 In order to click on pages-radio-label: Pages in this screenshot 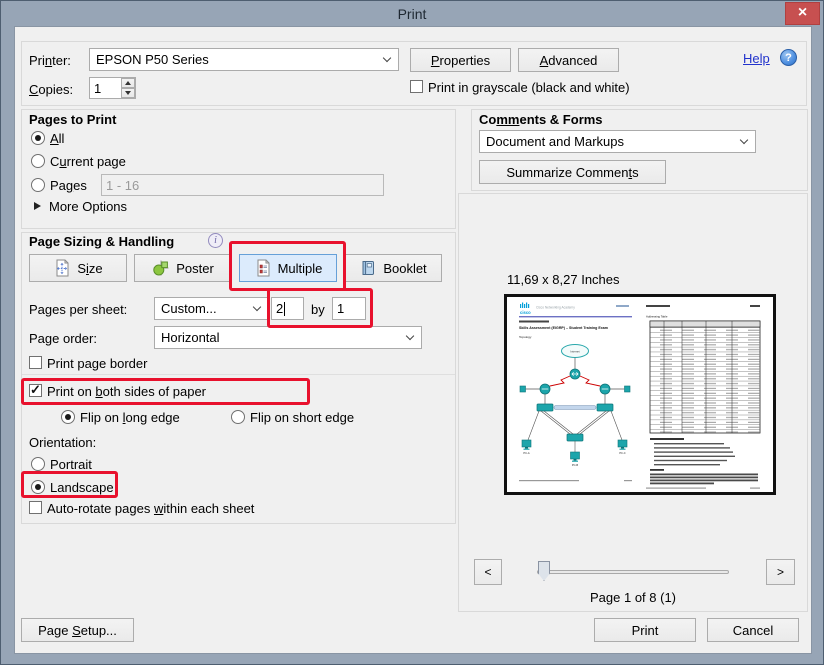, I will do `click(68, 185)`.